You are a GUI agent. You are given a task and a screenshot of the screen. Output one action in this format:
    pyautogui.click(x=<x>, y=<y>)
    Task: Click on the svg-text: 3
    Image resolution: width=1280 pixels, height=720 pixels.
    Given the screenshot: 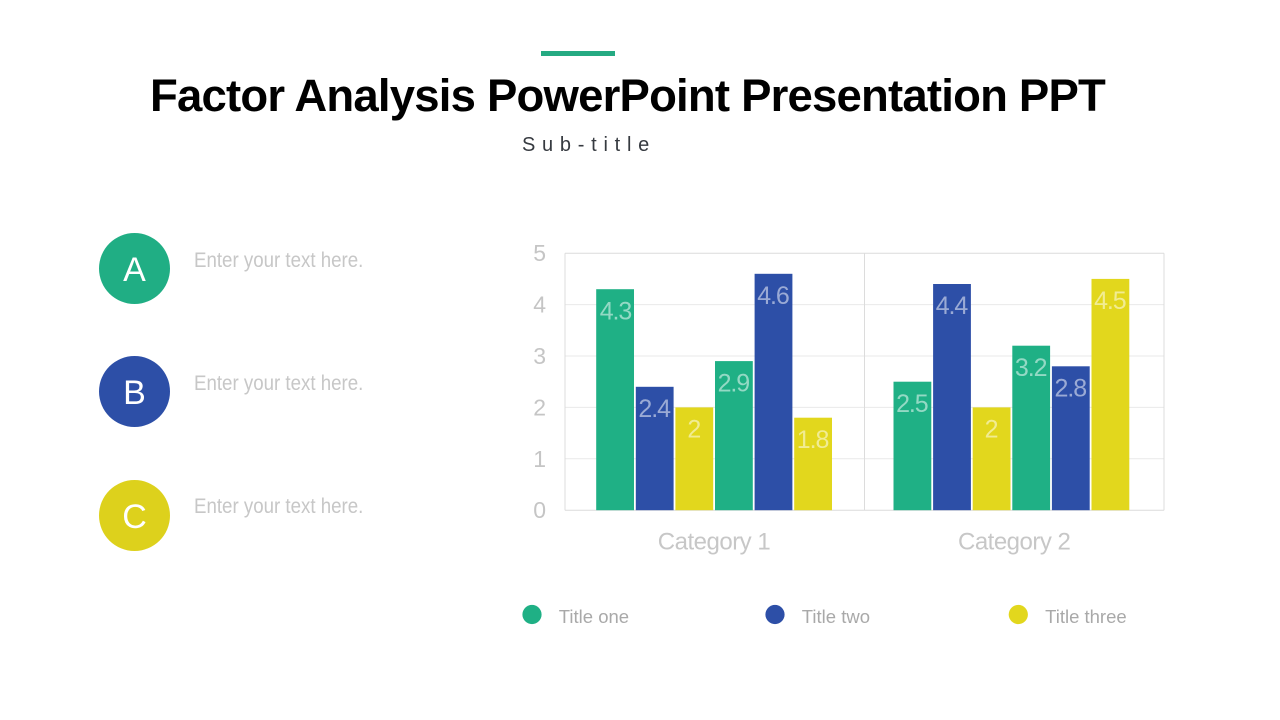 What is the action you would take?
    pyautogui.click(x=539, y=356)
    